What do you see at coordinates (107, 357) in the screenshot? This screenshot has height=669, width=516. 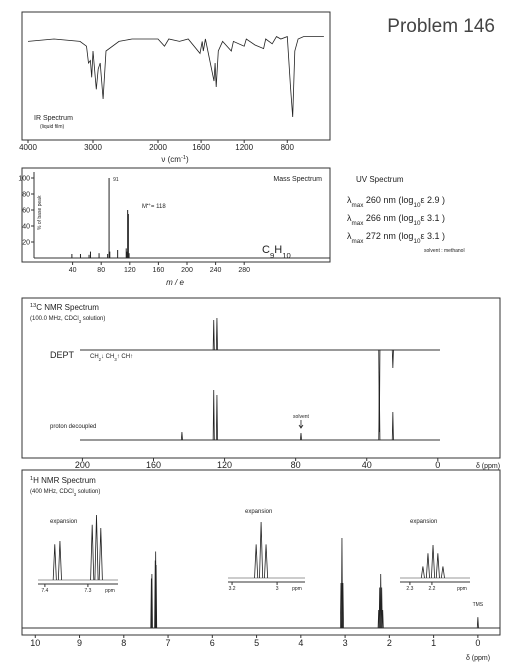 I see `dept-legend-part: ↓ CH` at bounding box center [107, 357].